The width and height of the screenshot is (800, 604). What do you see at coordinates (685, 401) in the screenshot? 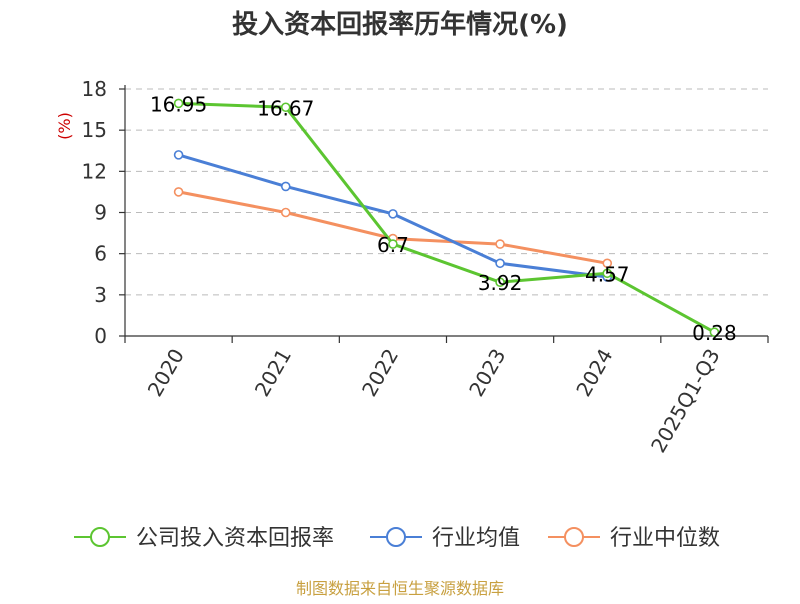
I see `x-tick-label: 2025Q1-Q3` at bounding box center [685, 401].